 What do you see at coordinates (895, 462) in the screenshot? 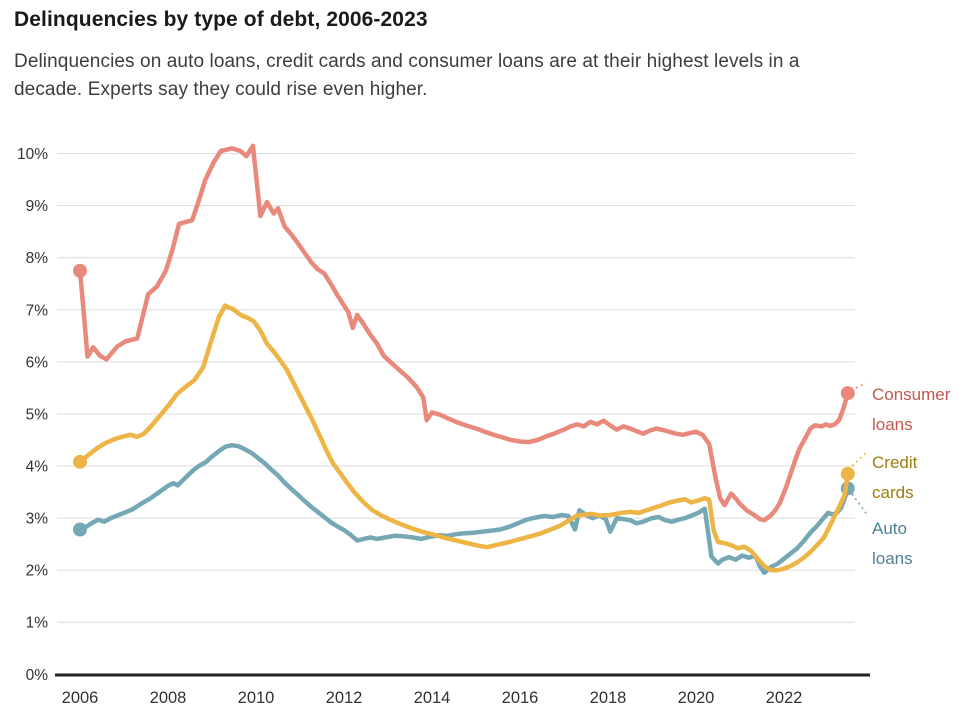
I see `credit-cards-label: Credit` at bounding box center [895, 462].